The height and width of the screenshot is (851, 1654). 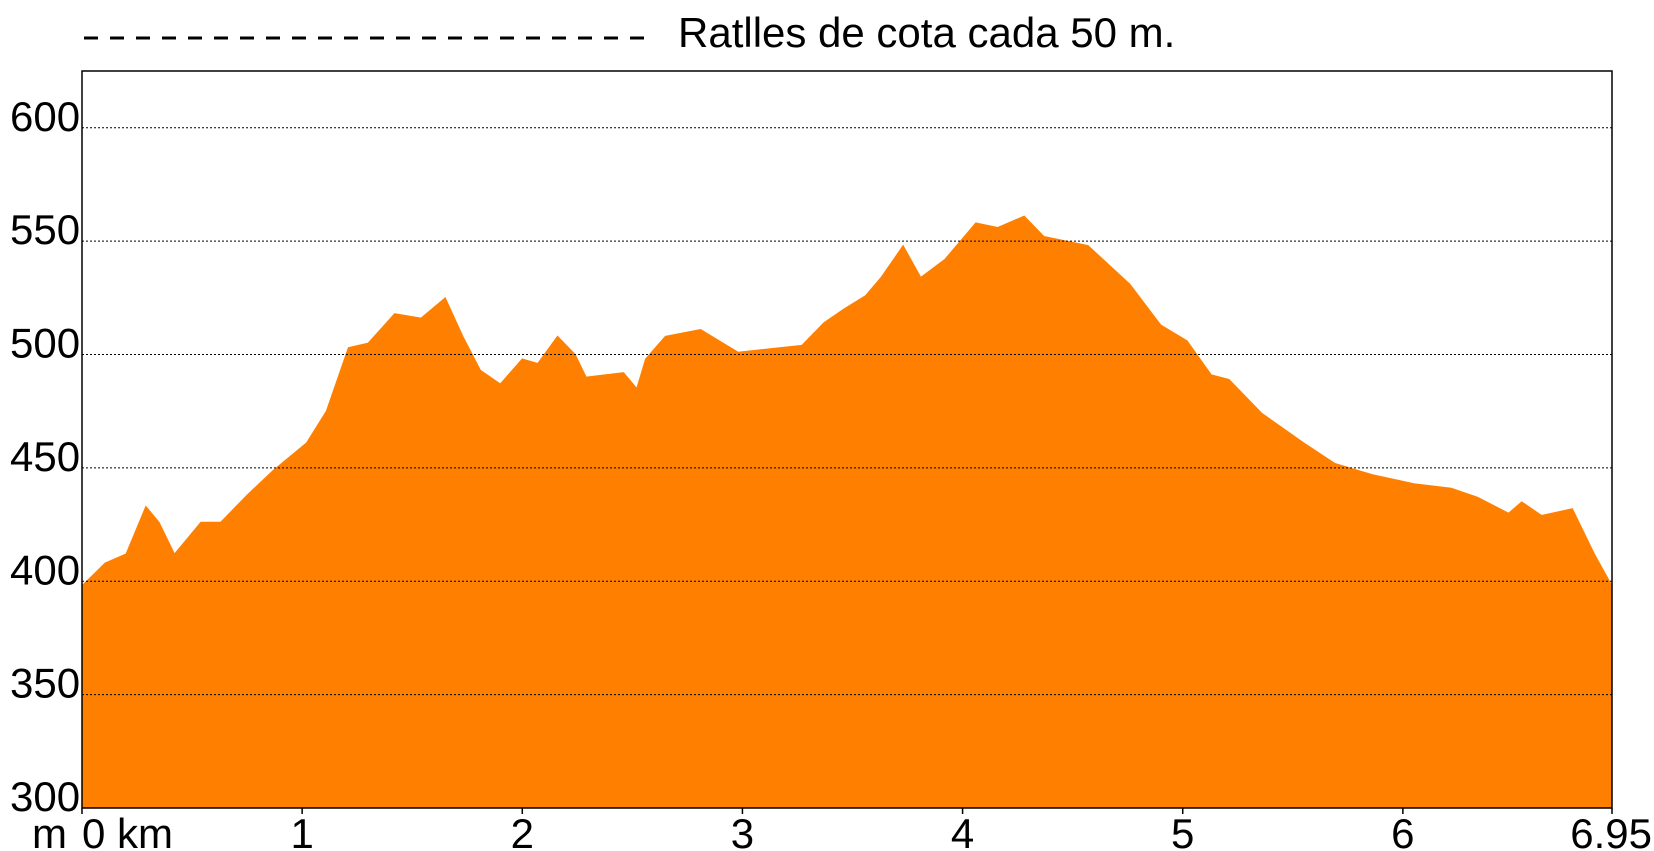 I want to click on y-tick-label: 350, so click(x=45, y=683).